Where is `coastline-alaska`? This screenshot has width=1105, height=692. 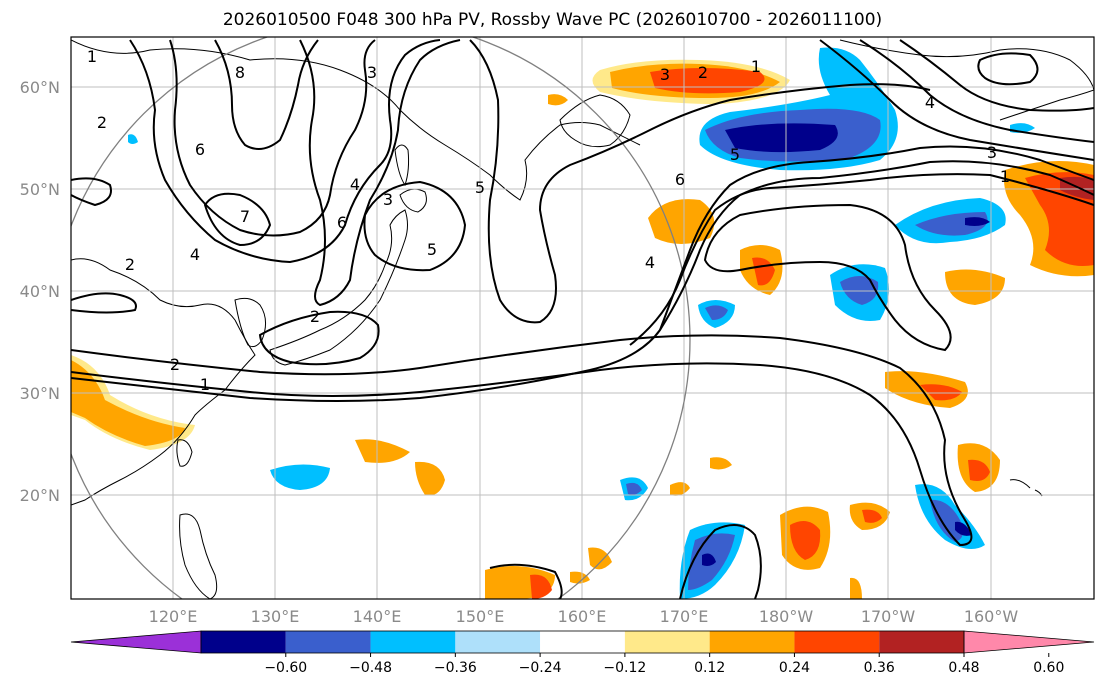
coastline-alaska is located at coordinates (966, 65).